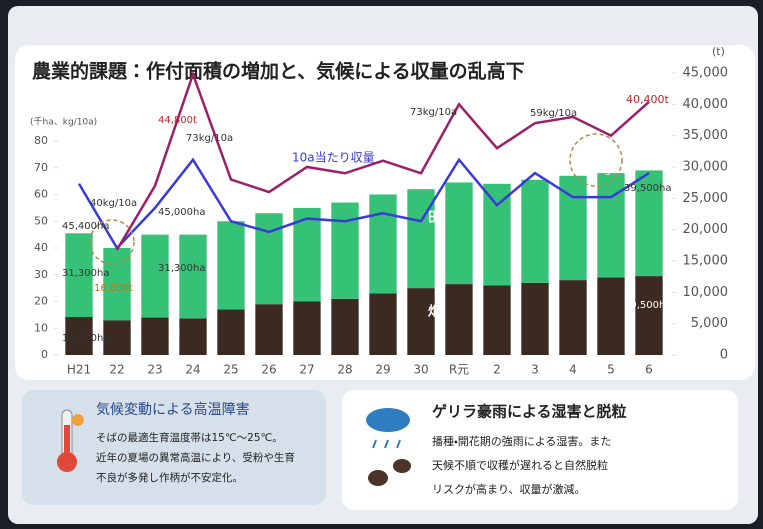 Image resolution: width=763 pixels, height=529 pixels. I want to click on y2-tick-label: 0, so click(724, 355).